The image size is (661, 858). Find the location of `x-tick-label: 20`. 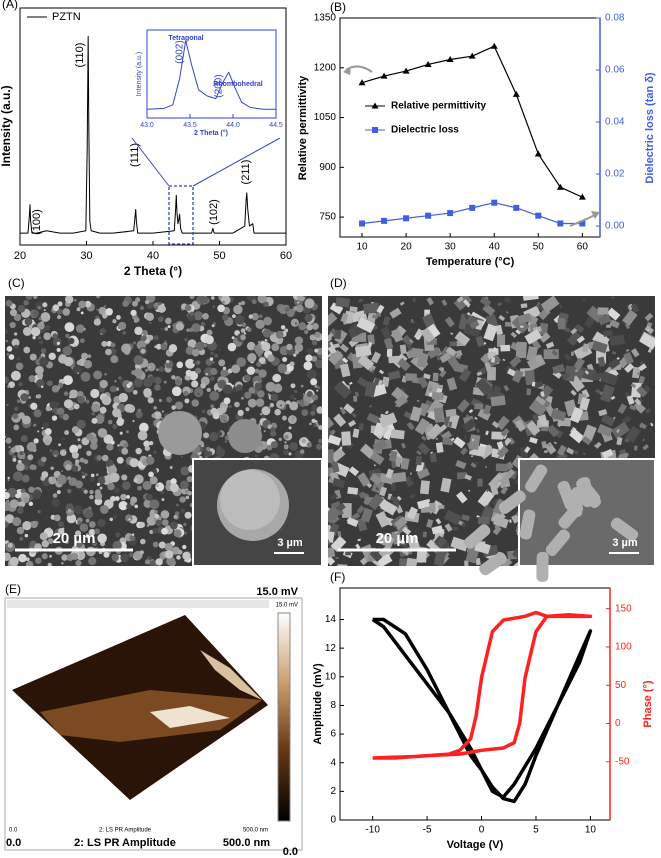

x-tick-label: 20 is located at coordinates (20, 256).